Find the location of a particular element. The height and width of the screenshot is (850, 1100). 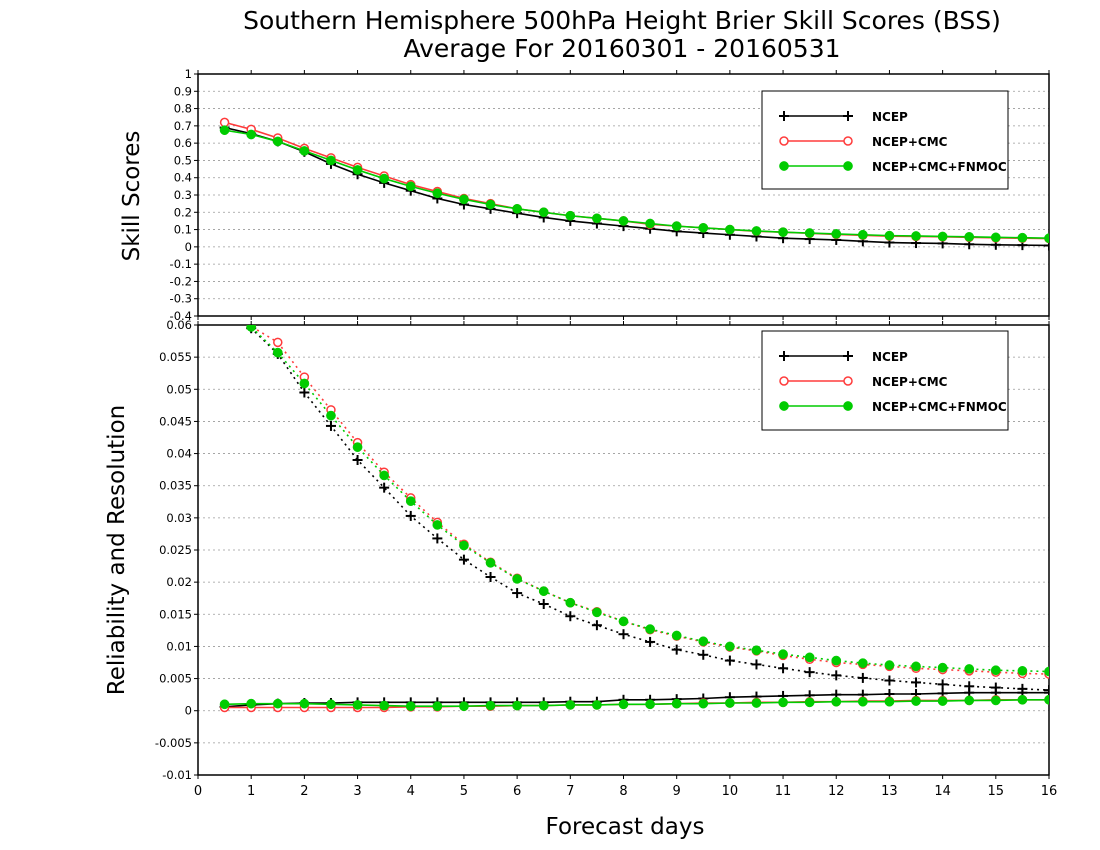

top-panel-plot-area is located at coordinates (634, 184).